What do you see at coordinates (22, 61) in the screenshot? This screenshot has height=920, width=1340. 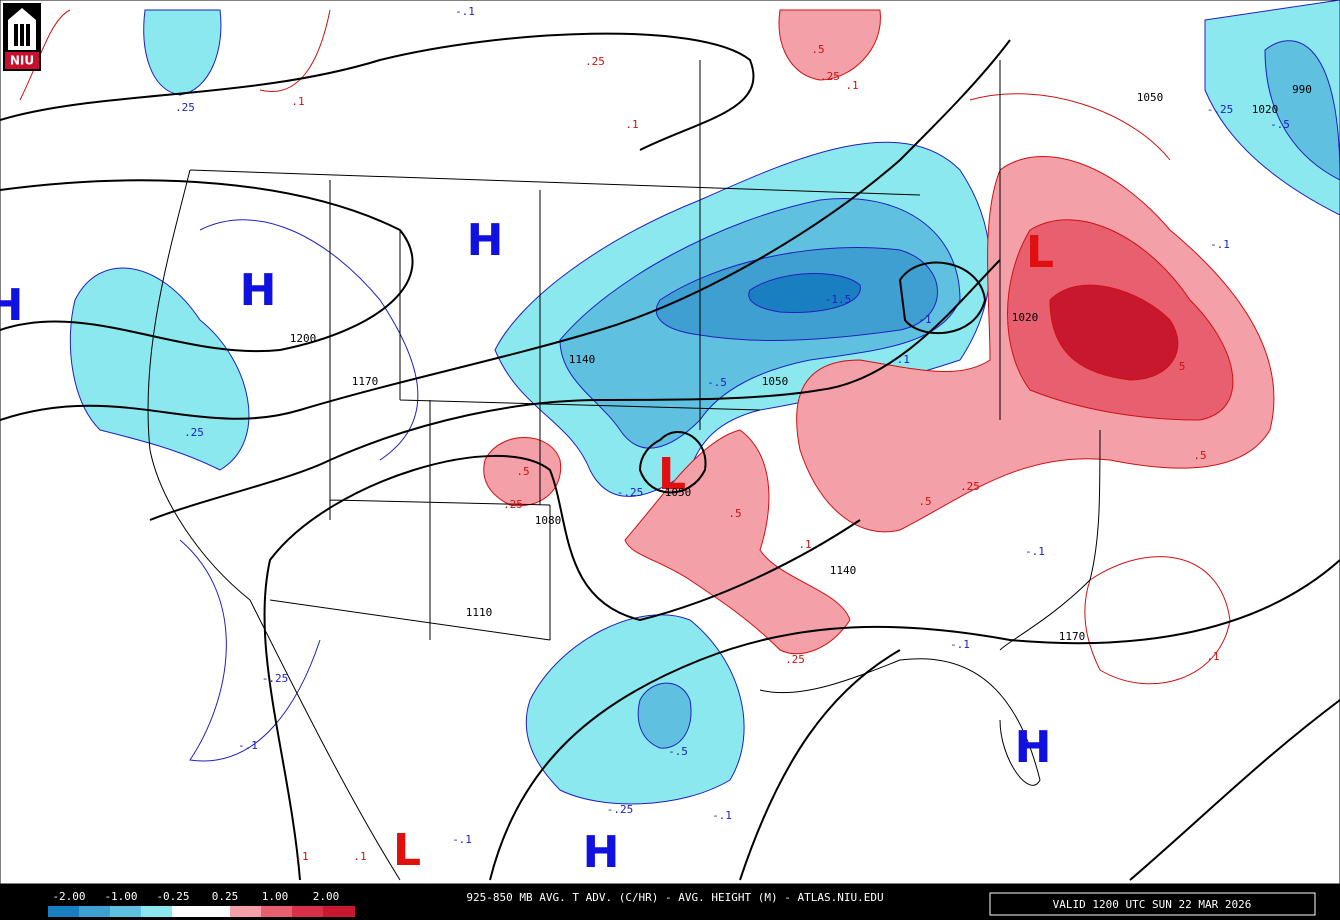 I see `logo-text: NIU` at bounding box center [22, 61].